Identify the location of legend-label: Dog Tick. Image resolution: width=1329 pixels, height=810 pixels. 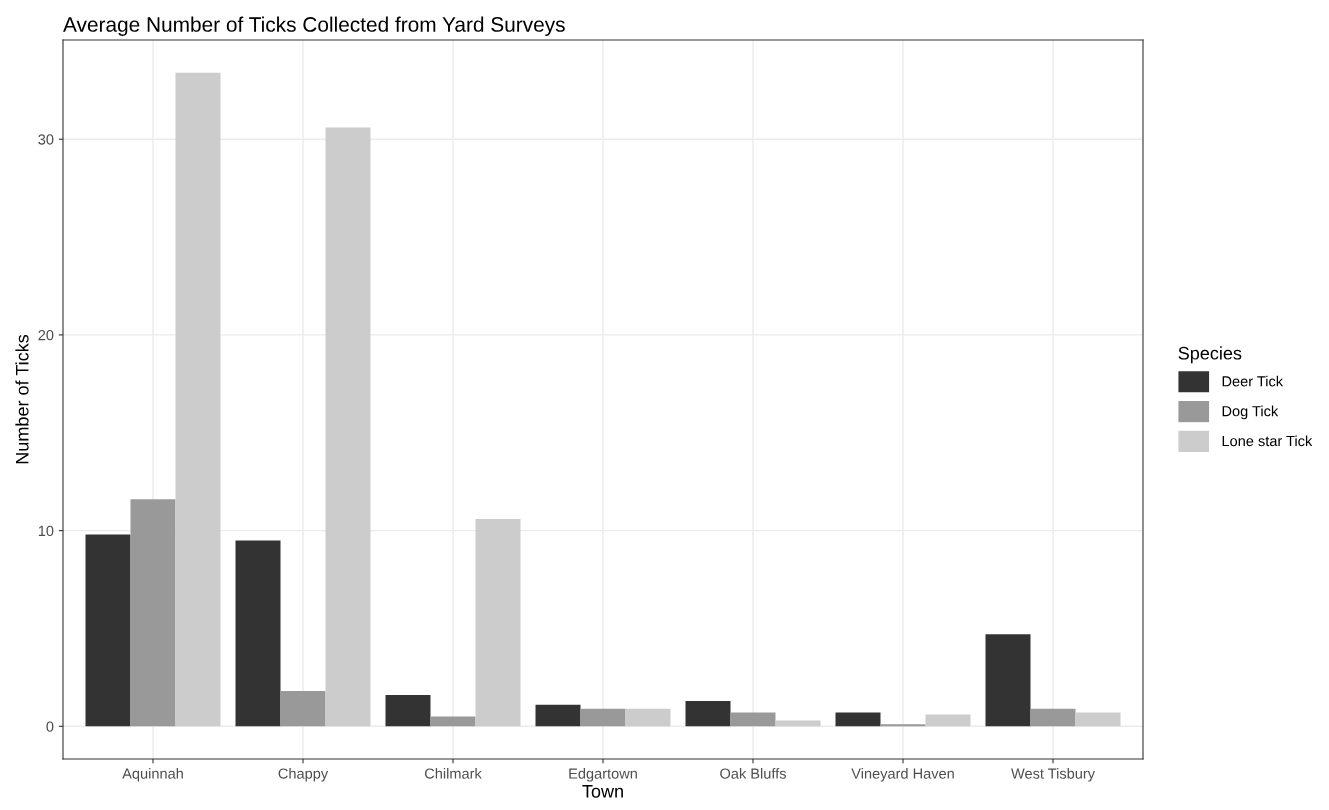
(1250, 412).